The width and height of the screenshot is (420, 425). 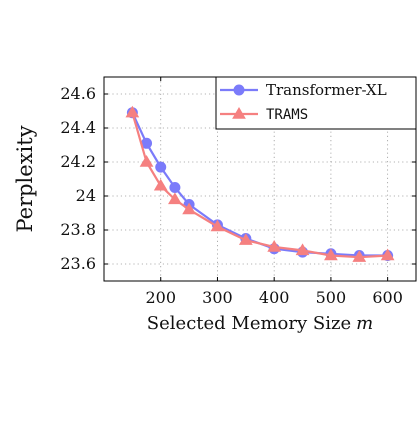 I want to click on x-tick-label: 300, so click(x=217, y=297).